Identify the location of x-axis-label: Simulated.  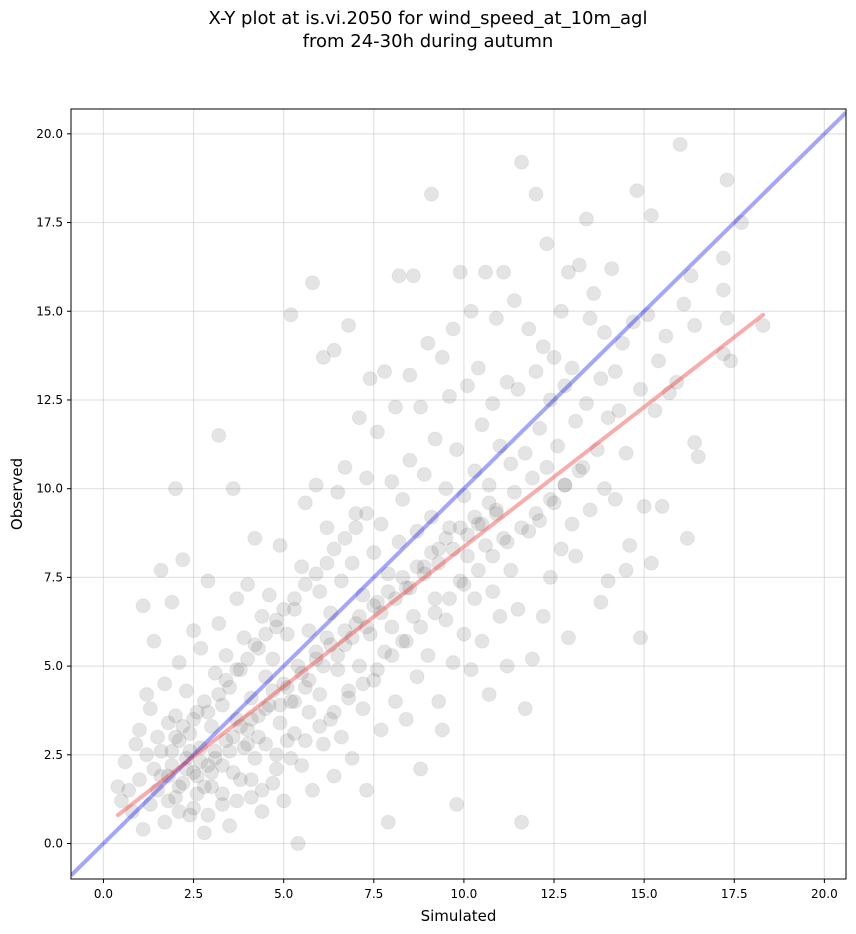
(459, 916).